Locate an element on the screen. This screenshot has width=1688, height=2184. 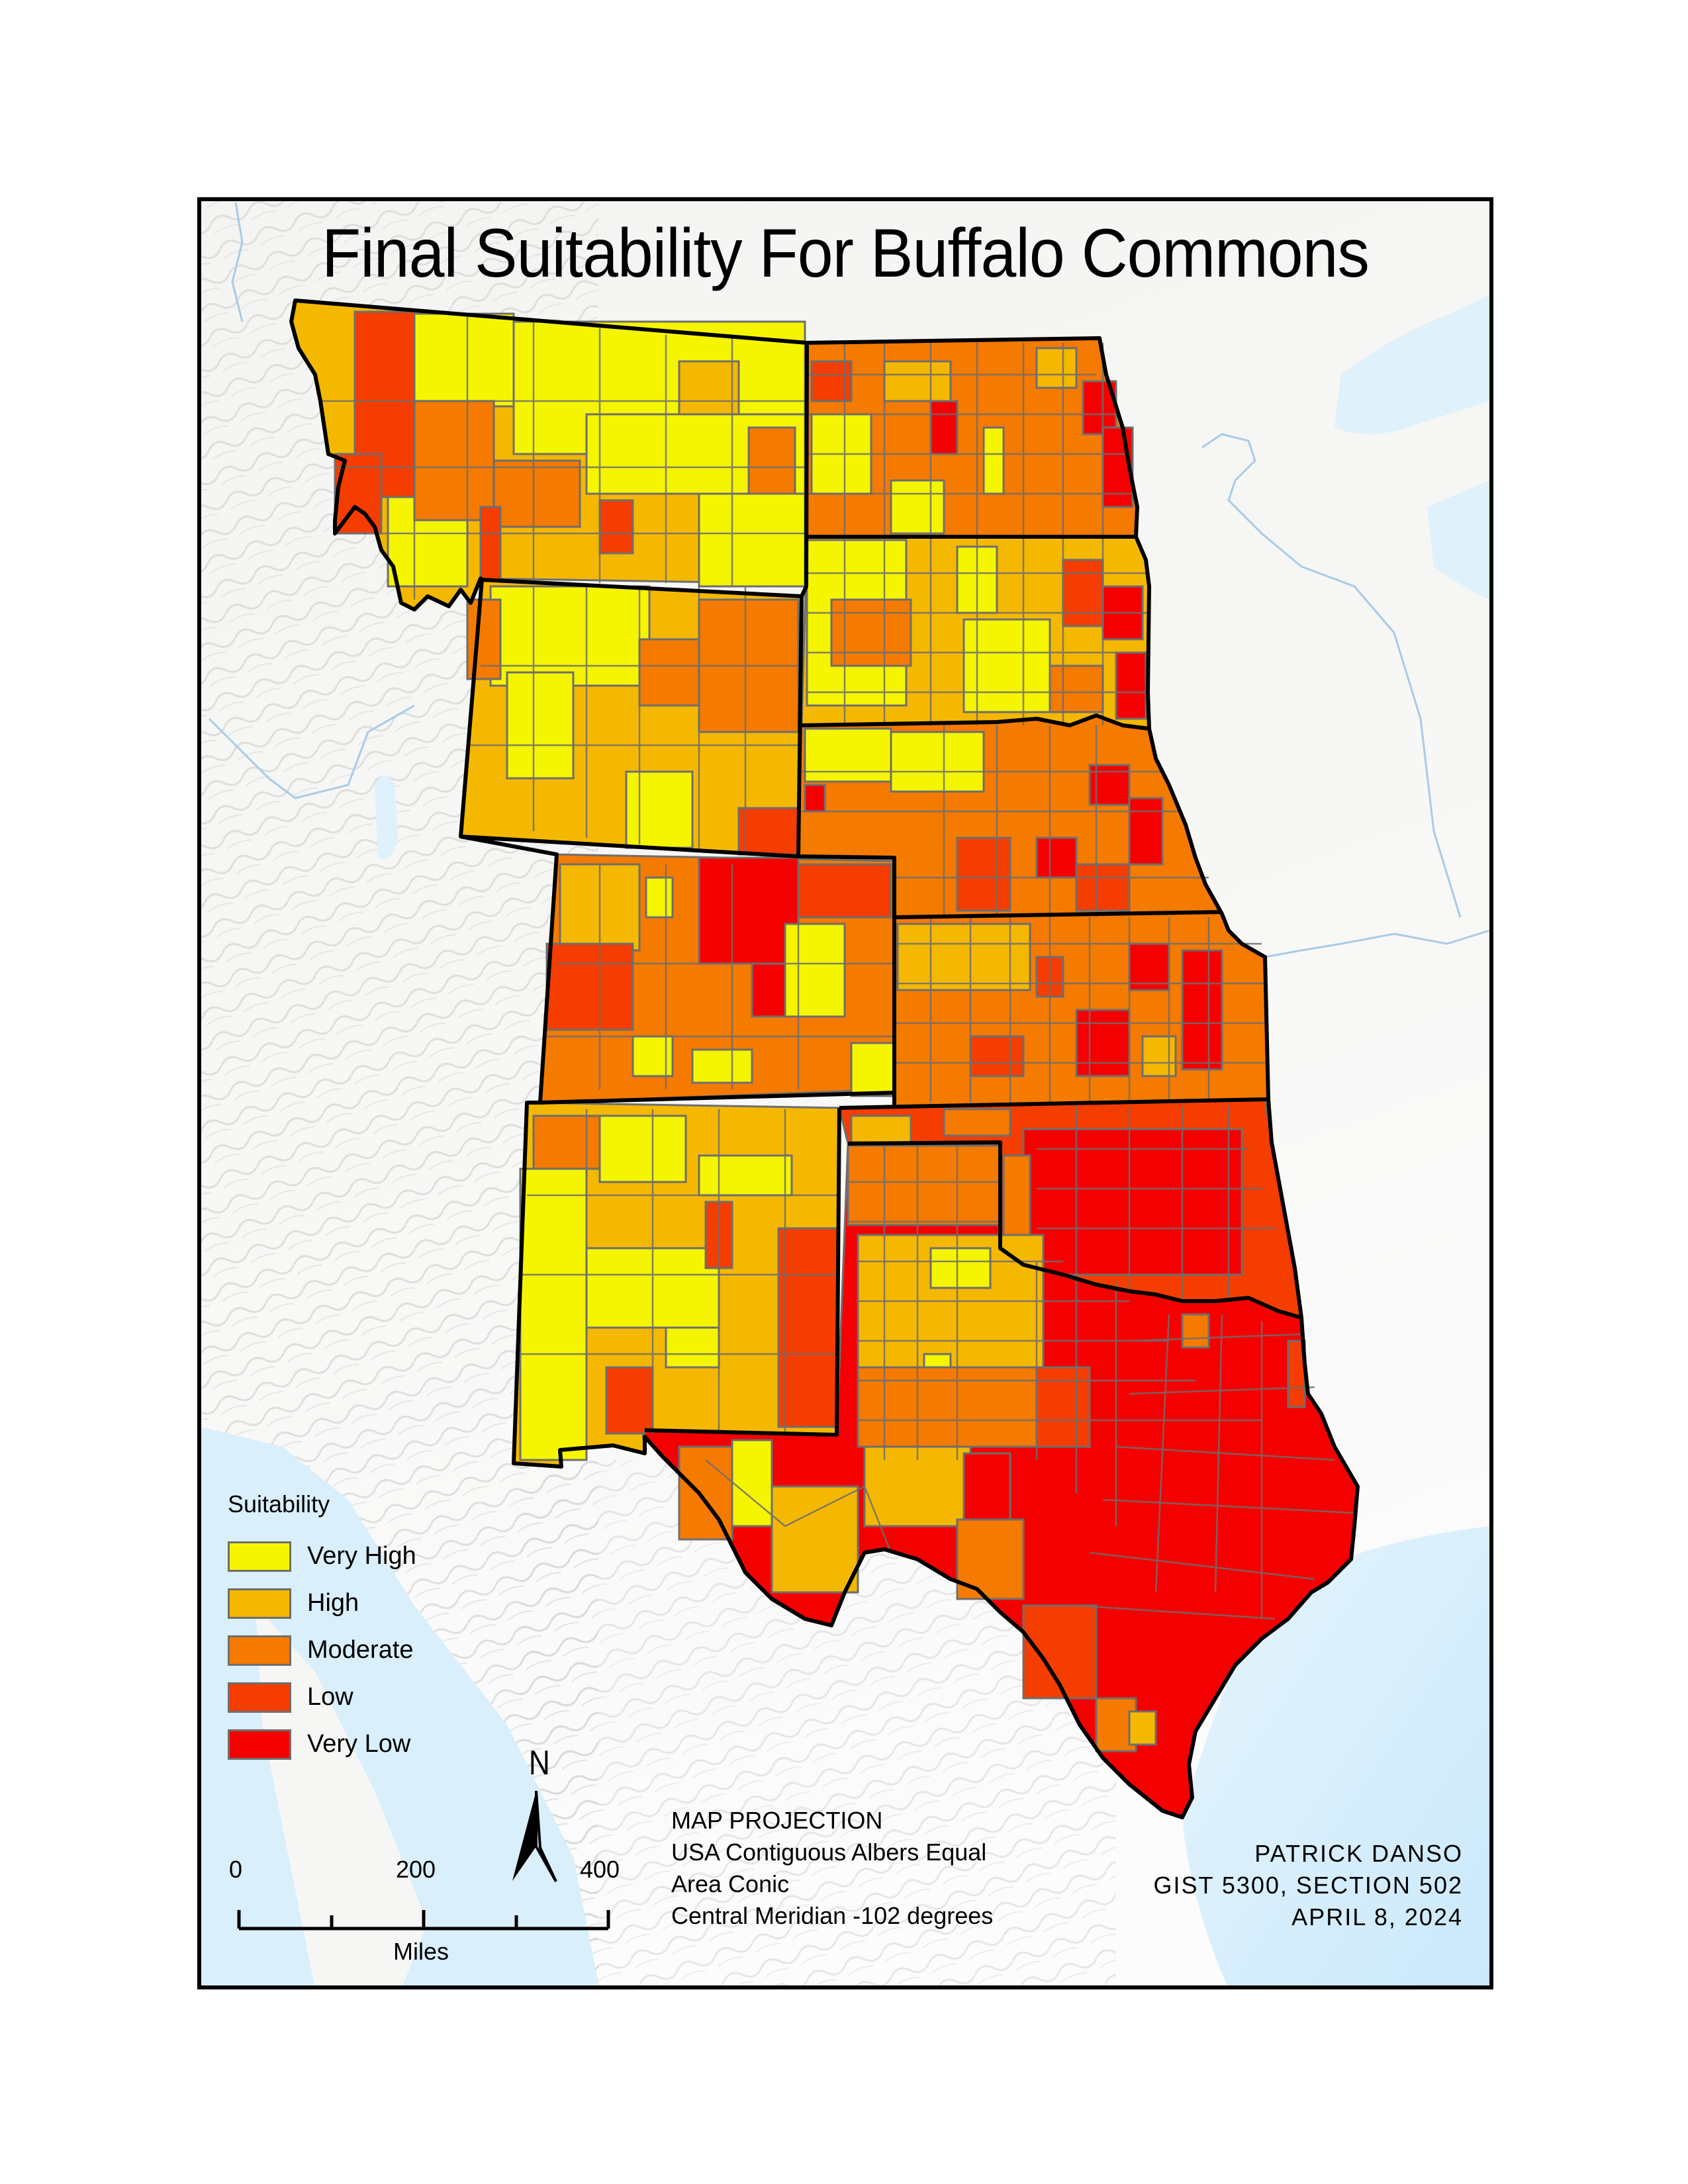
legend-item-low: Low is located at coordinates (322, 1698).